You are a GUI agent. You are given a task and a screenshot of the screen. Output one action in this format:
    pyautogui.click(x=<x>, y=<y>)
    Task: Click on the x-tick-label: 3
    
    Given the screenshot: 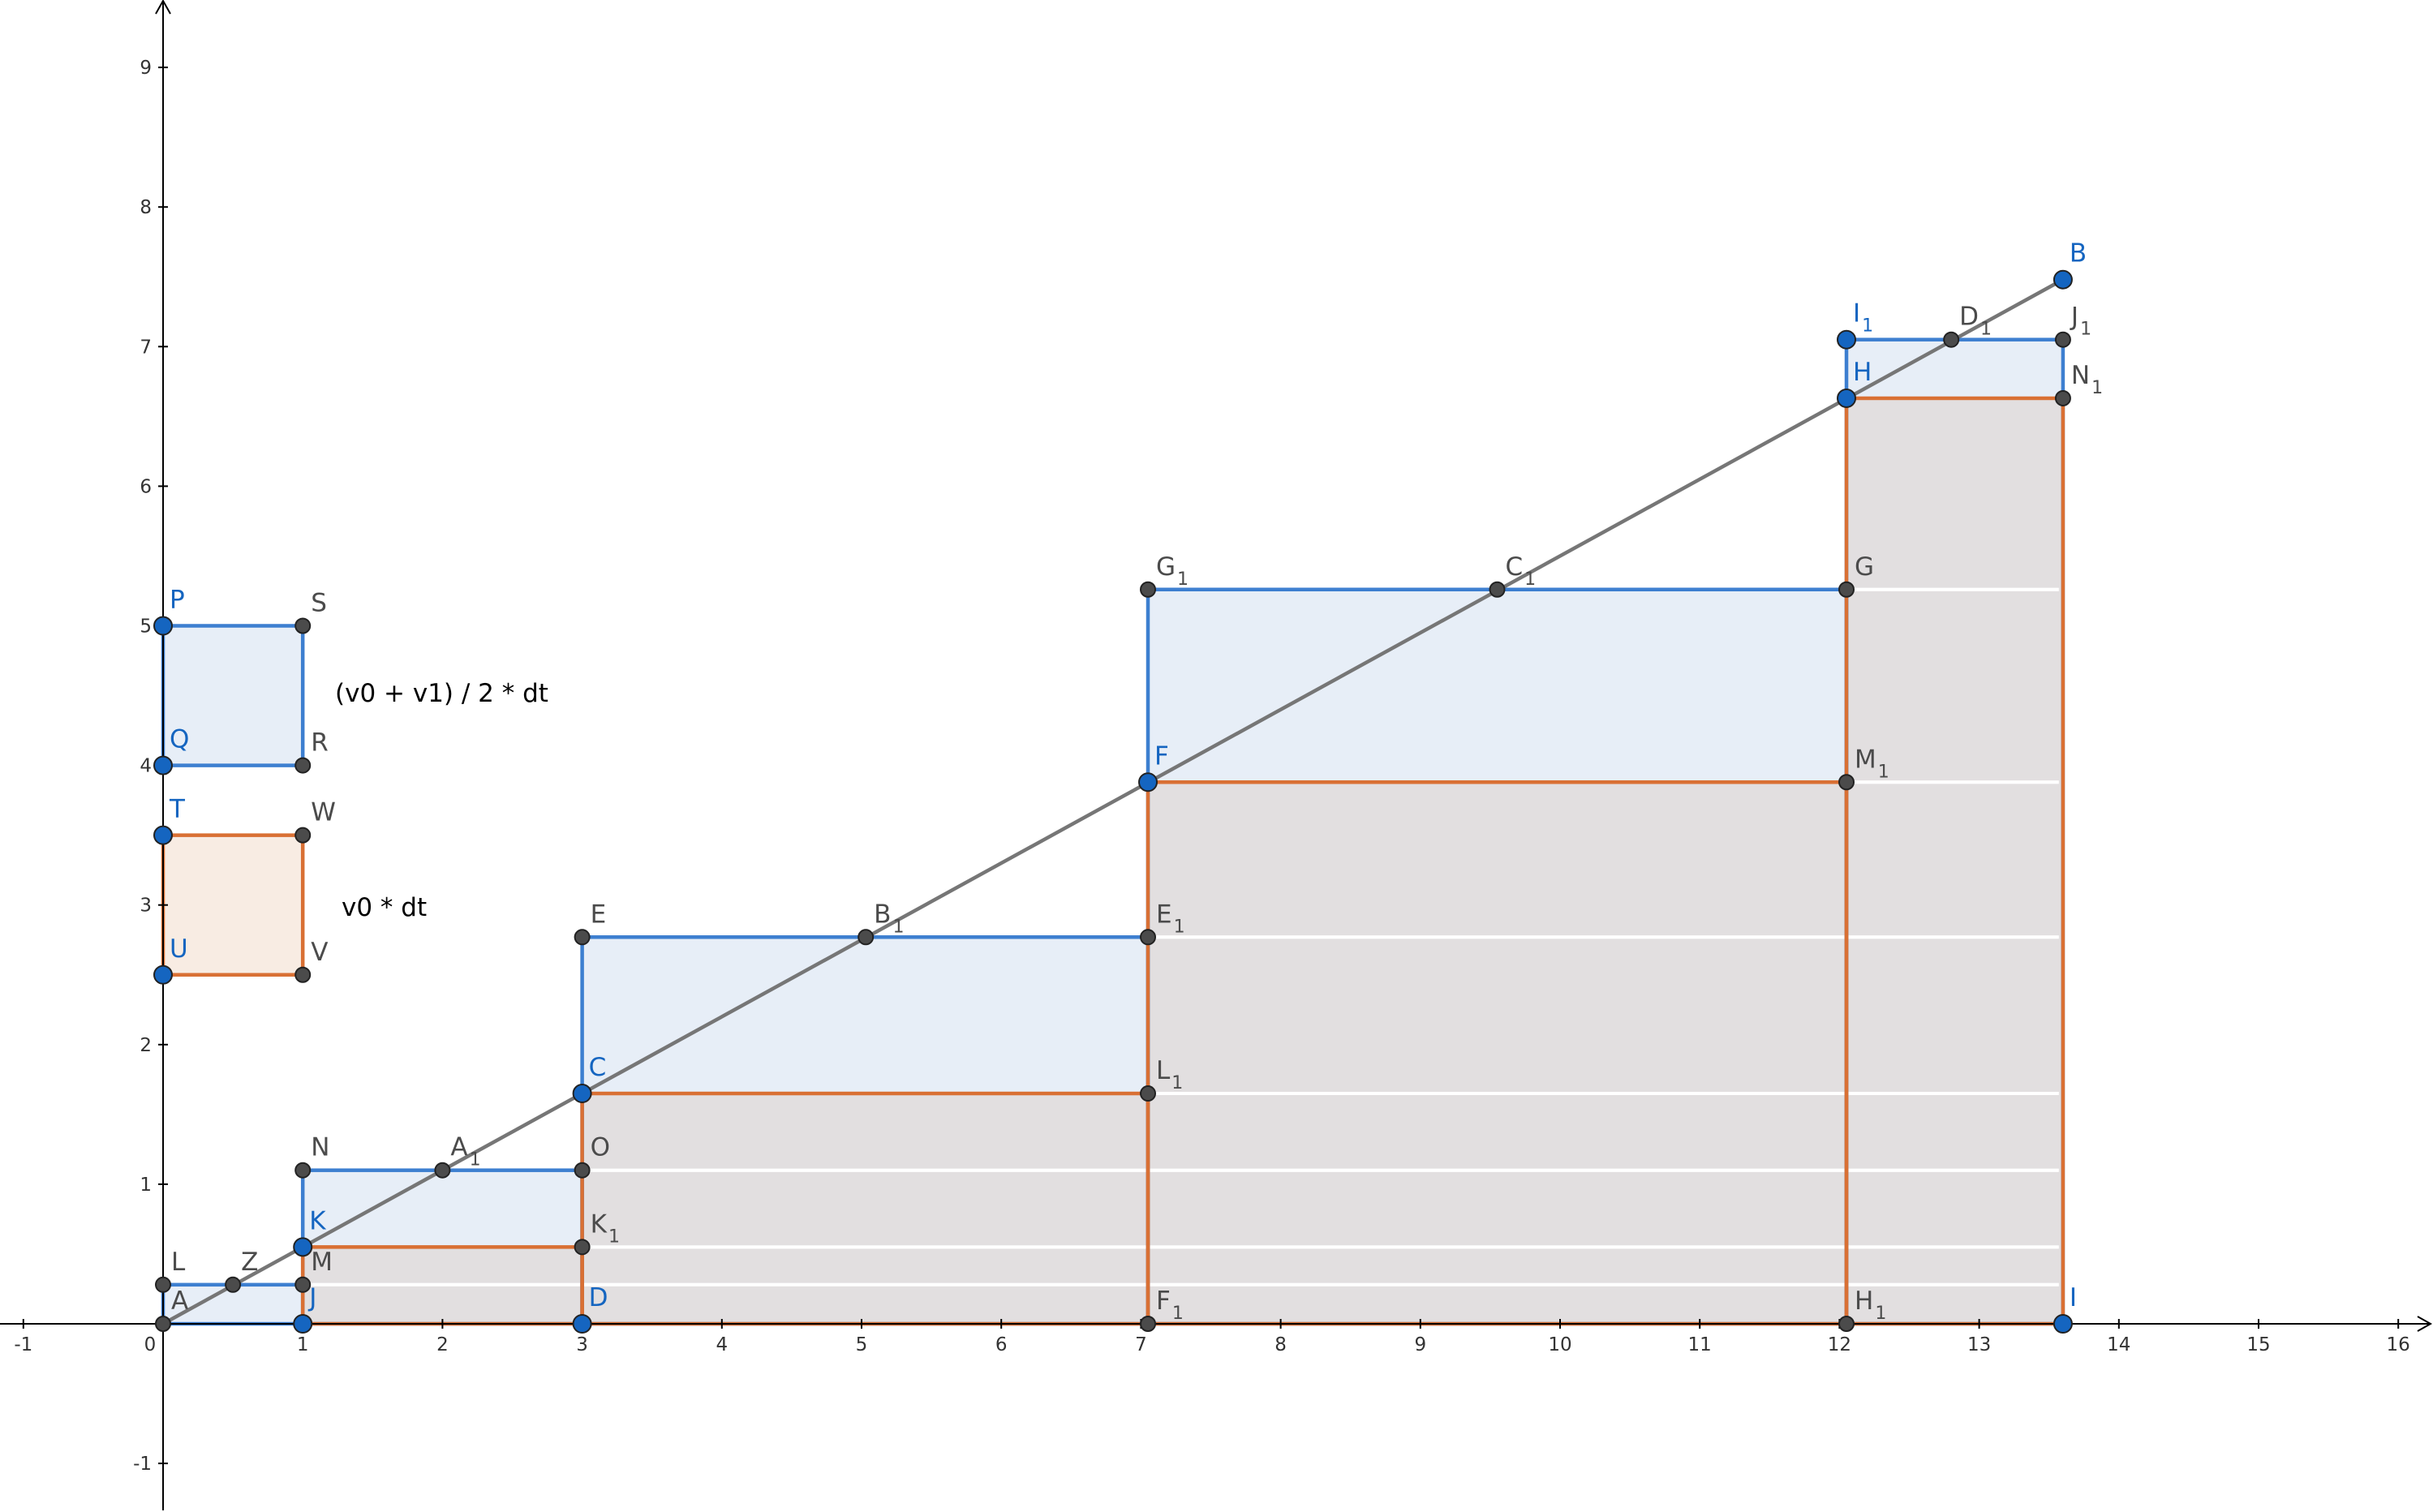 What is the action you would take?
    pyautogui.click(x=582, y=1344)
    